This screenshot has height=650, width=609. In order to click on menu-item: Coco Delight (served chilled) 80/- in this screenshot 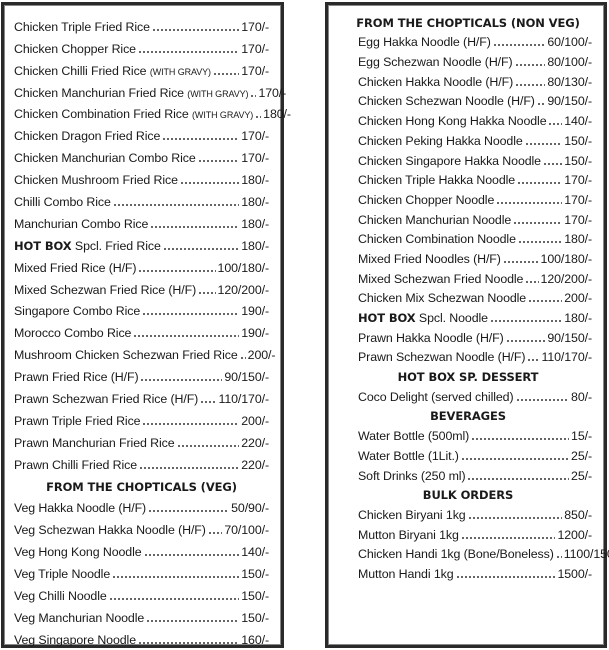, I will do `click(475, 394)`.